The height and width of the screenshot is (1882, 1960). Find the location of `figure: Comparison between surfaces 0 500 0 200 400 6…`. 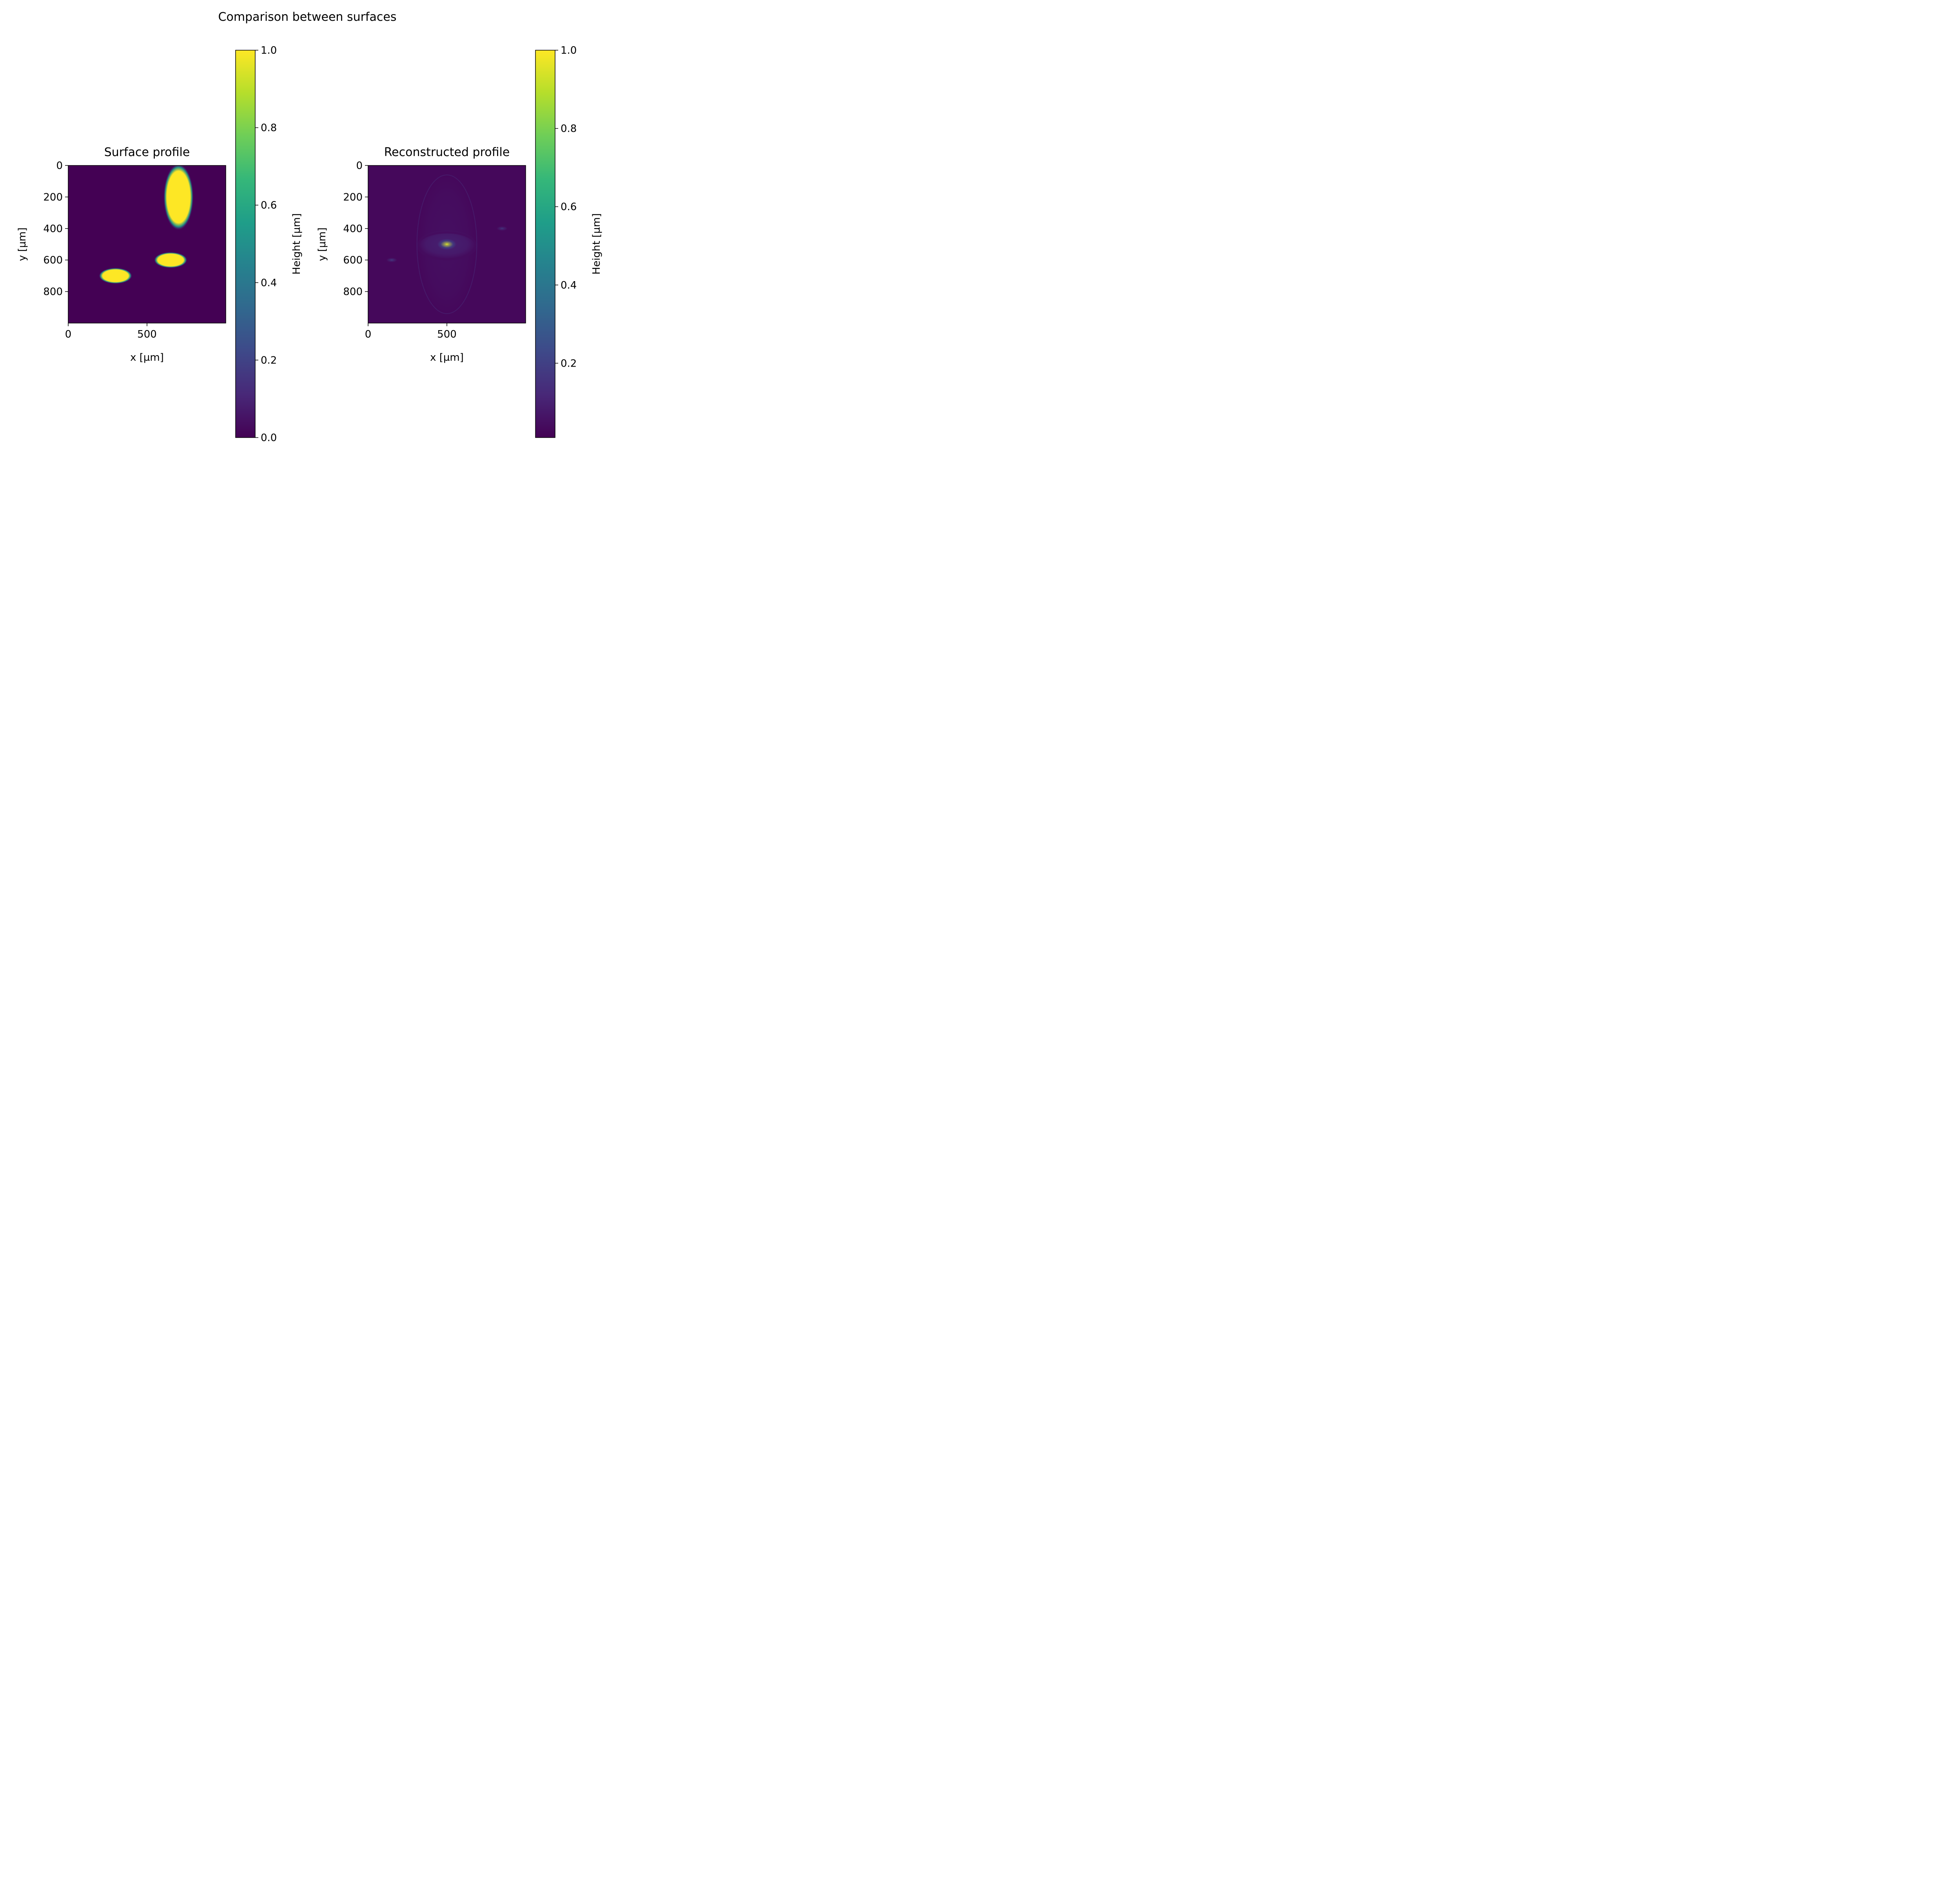

figure: Comparison between surfaces 0 500 0 200 400 6… is located at coordinates (307, 229).